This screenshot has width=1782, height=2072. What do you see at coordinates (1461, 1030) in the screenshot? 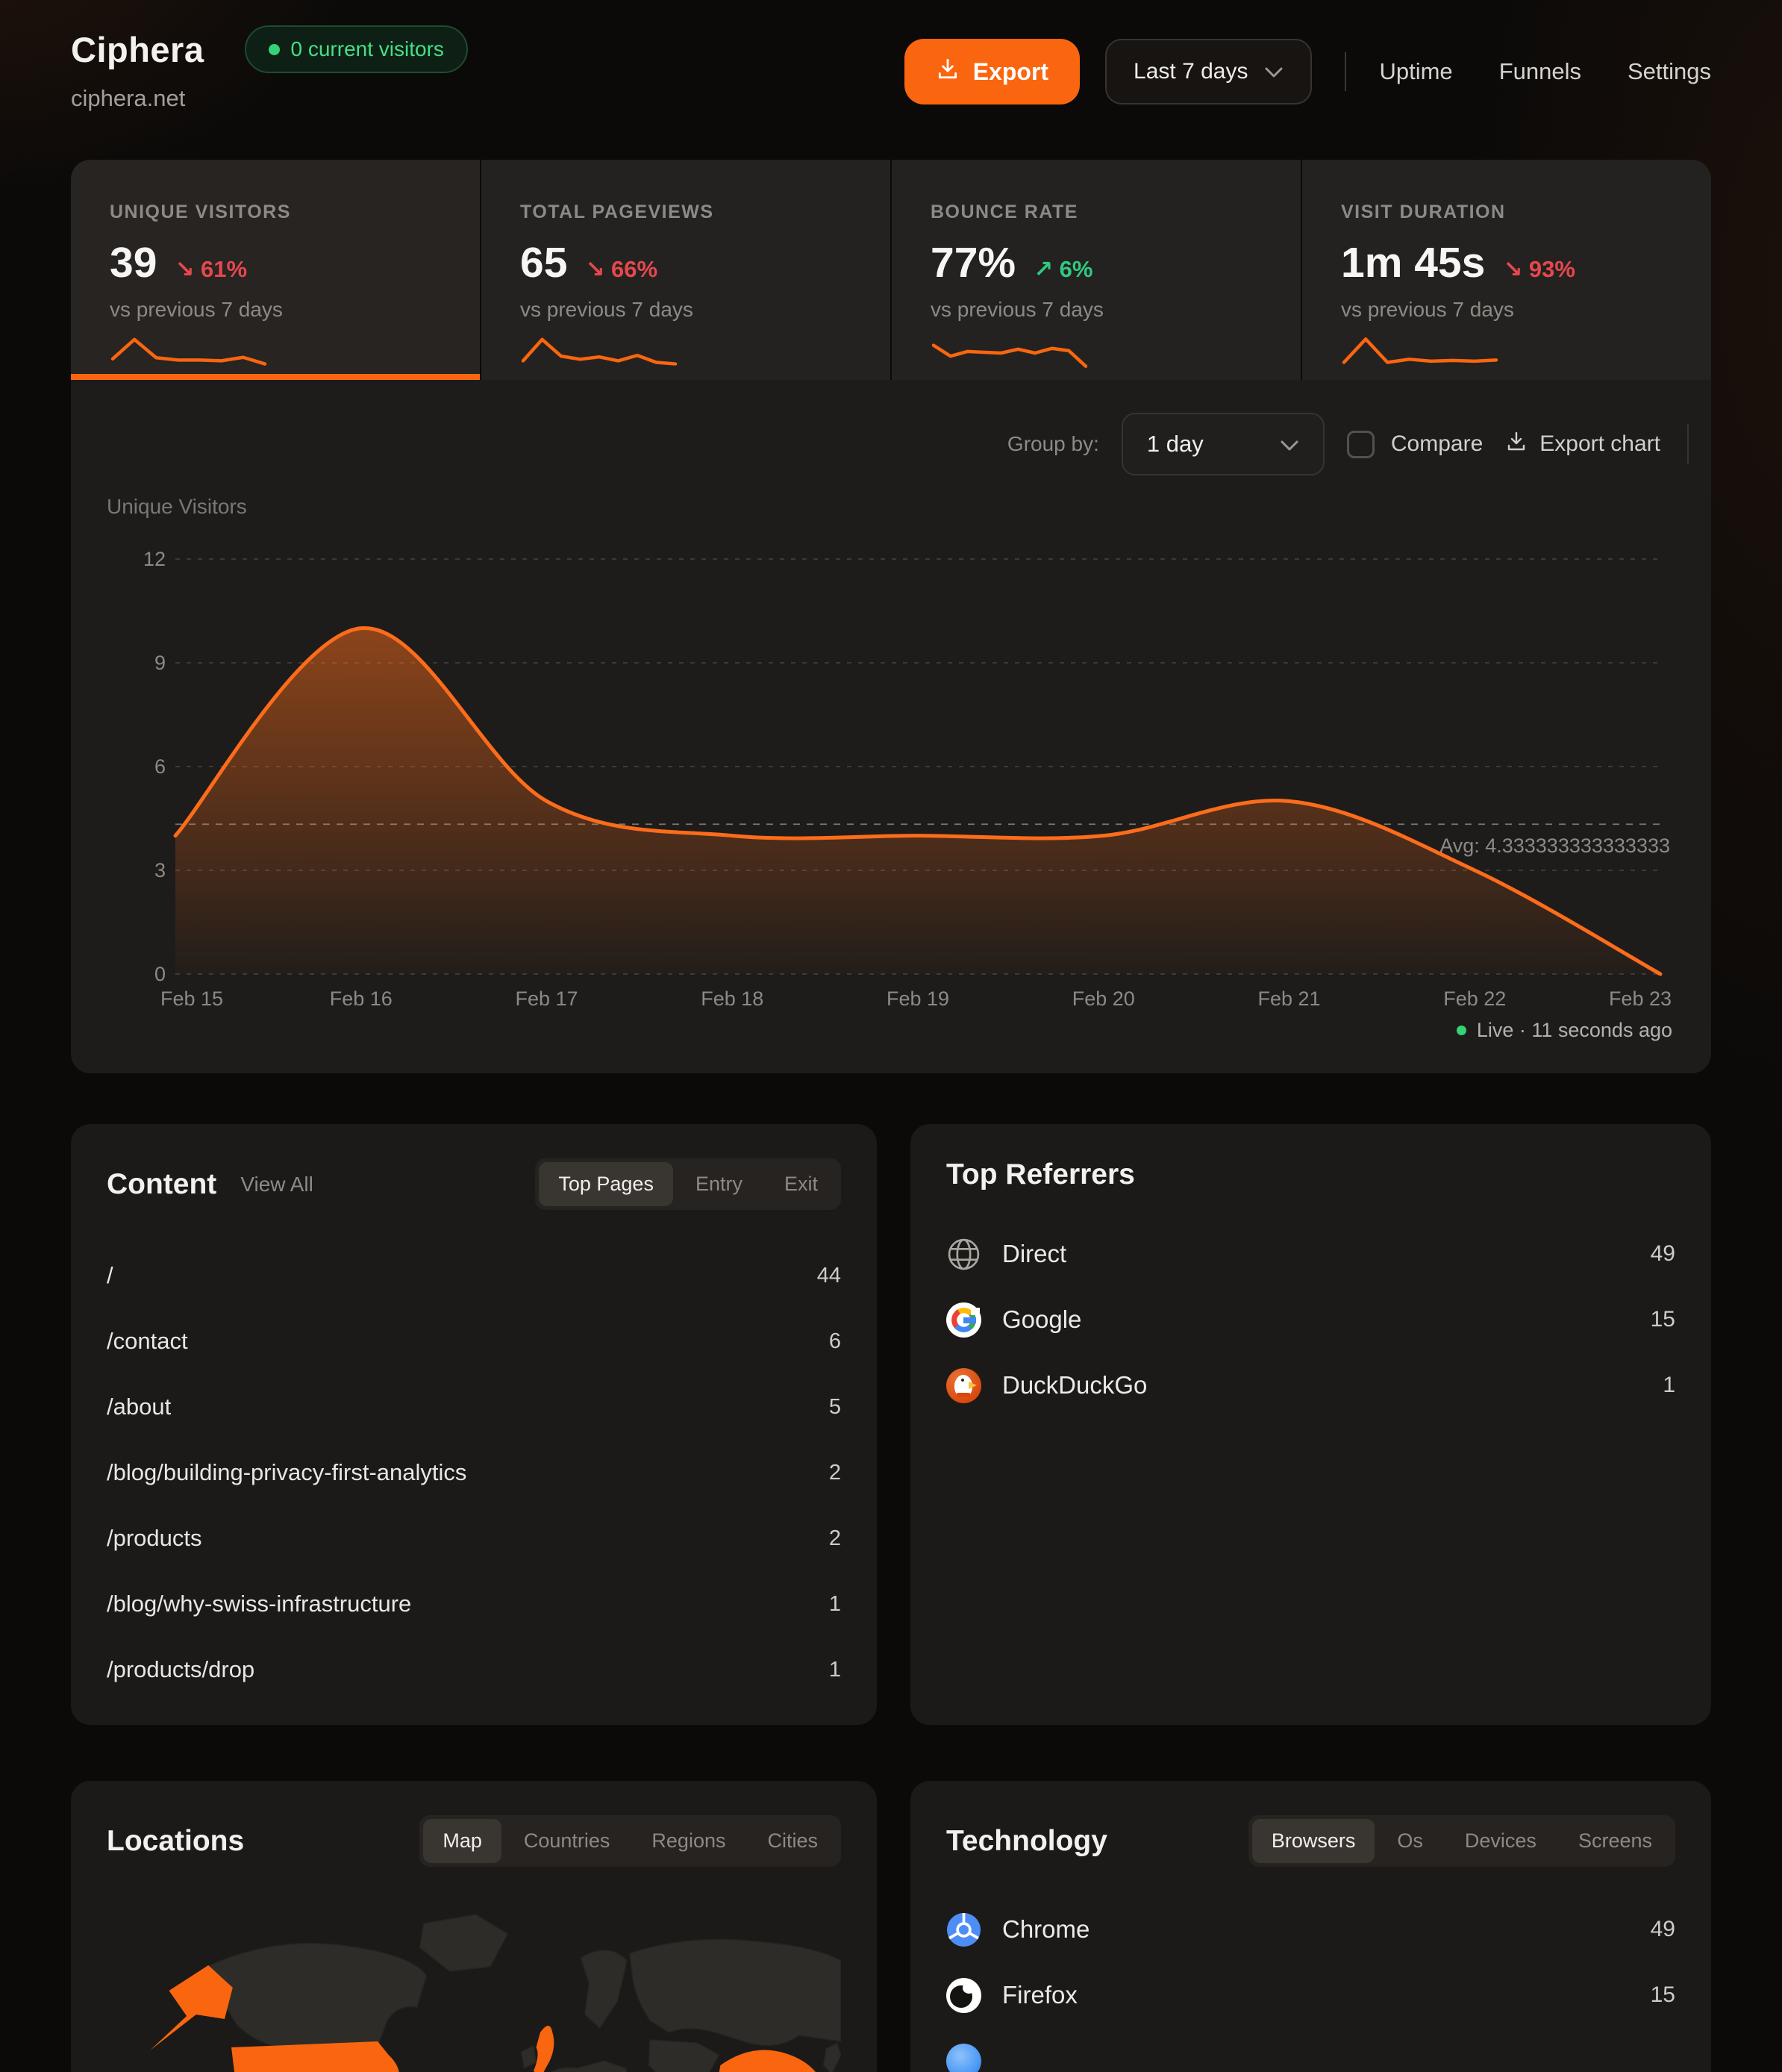
I see `live-dot-icon` at bounding box center [1461, 1030].